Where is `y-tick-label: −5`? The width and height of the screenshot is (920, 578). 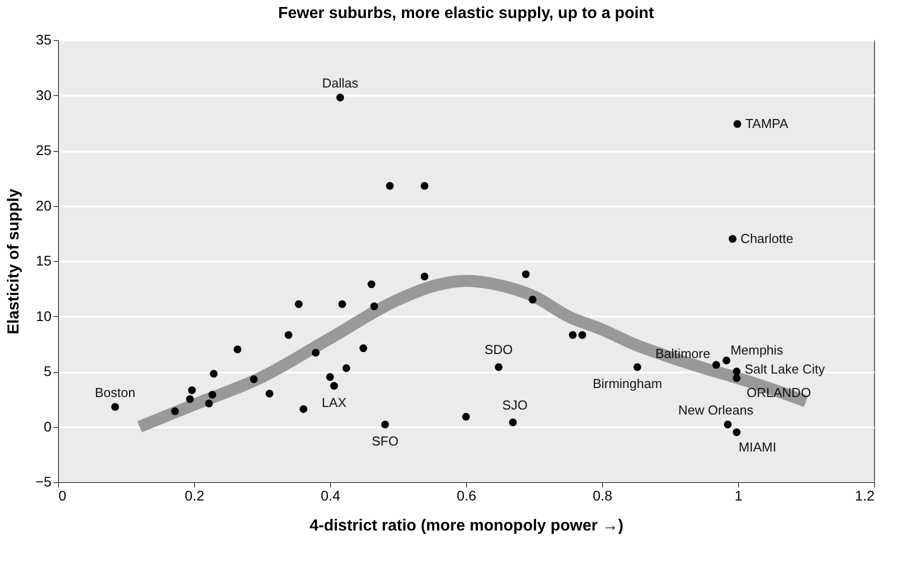 y-tick-label: −5 is located at coordinates (44, 482).